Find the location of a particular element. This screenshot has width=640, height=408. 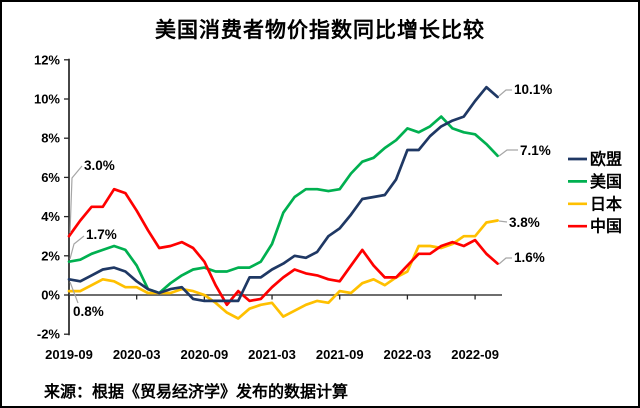

annotation-leader-us-first is located at coordinates (77, 247).